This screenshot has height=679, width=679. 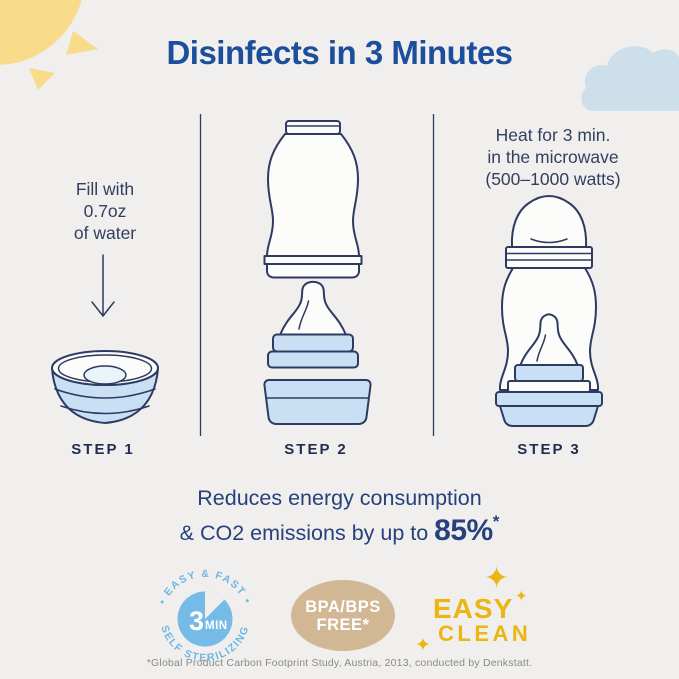 What do you see at coordinates (105, 233) in the screenshot?
I see `step1-instruction-line: of water` at bounding box center [105, 233].